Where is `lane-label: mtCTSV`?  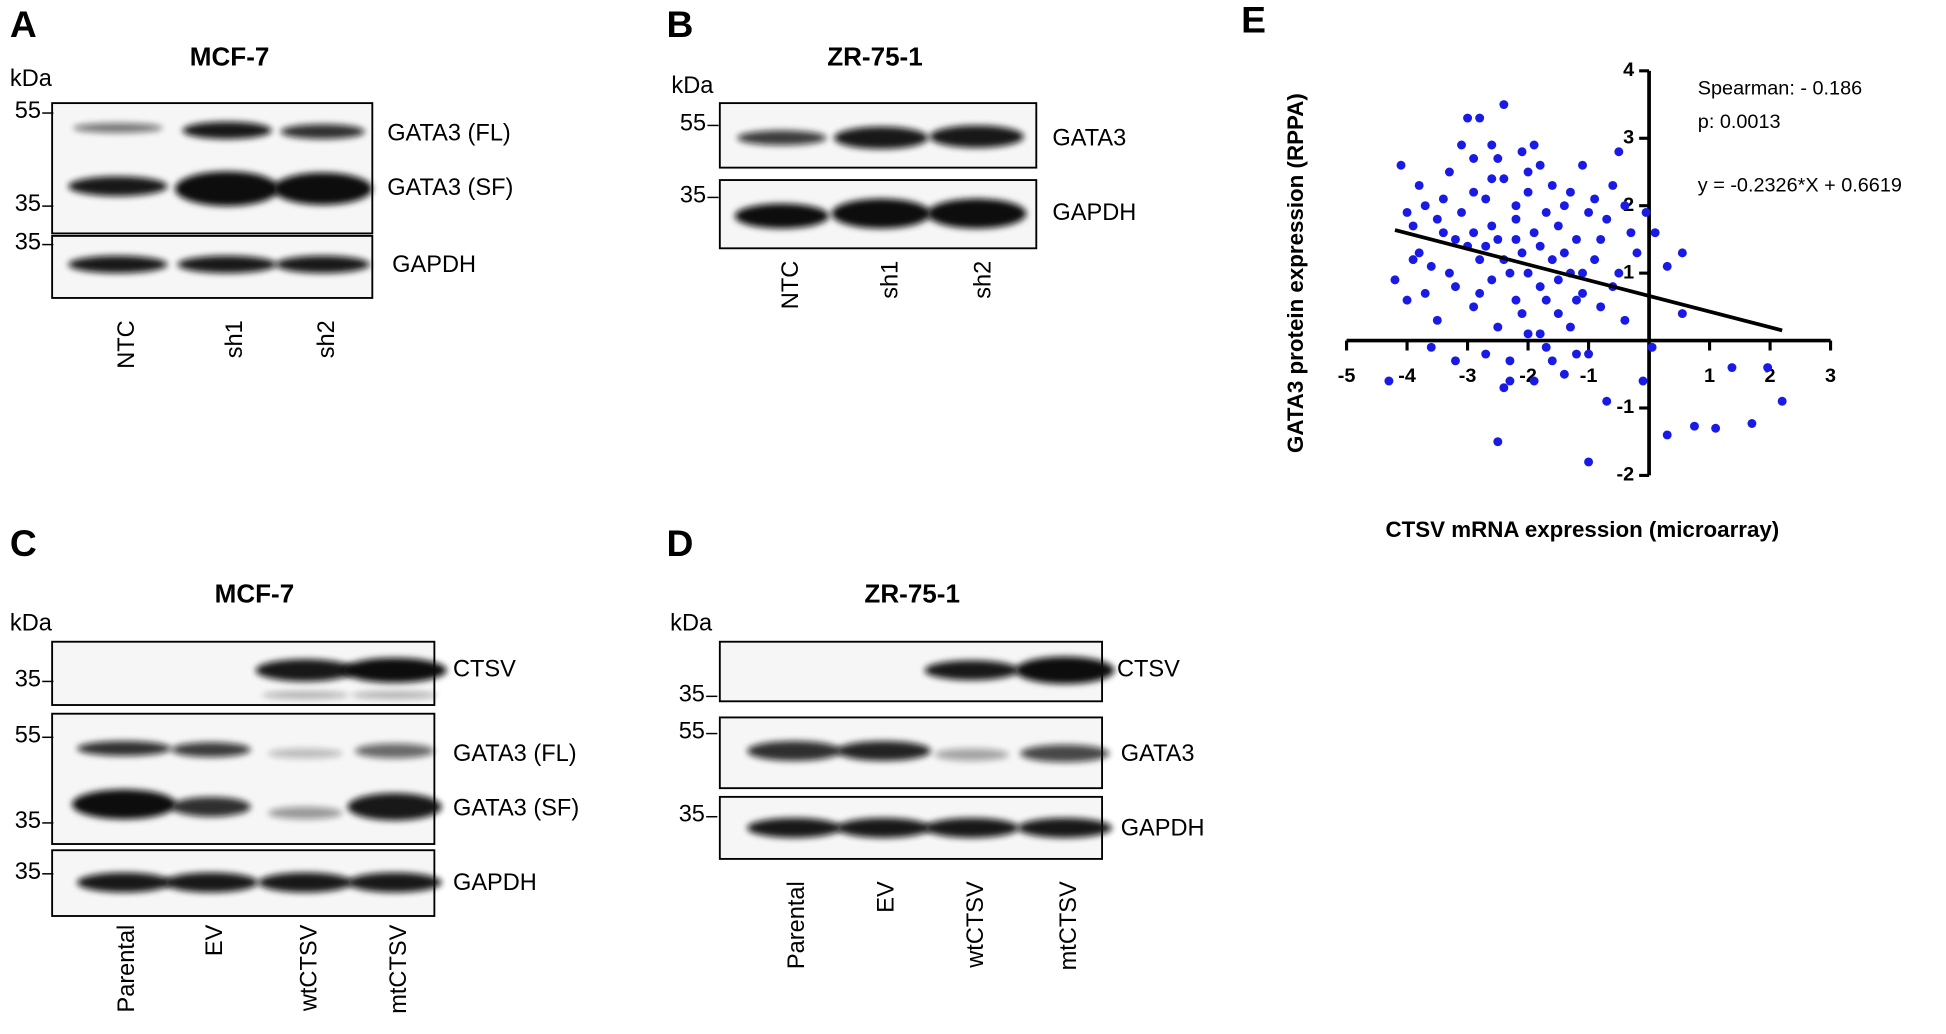 lane-label: mtCTSV is located at coordinates (398, 968).